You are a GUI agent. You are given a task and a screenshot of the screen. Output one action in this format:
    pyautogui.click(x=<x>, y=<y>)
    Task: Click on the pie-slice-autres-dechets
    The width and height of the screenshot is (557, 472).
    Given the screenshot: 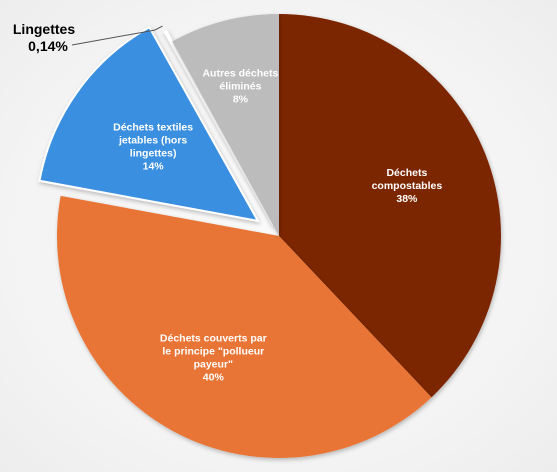 What is the action you would take?
    pyautogui.click(x=225, y=125)
    